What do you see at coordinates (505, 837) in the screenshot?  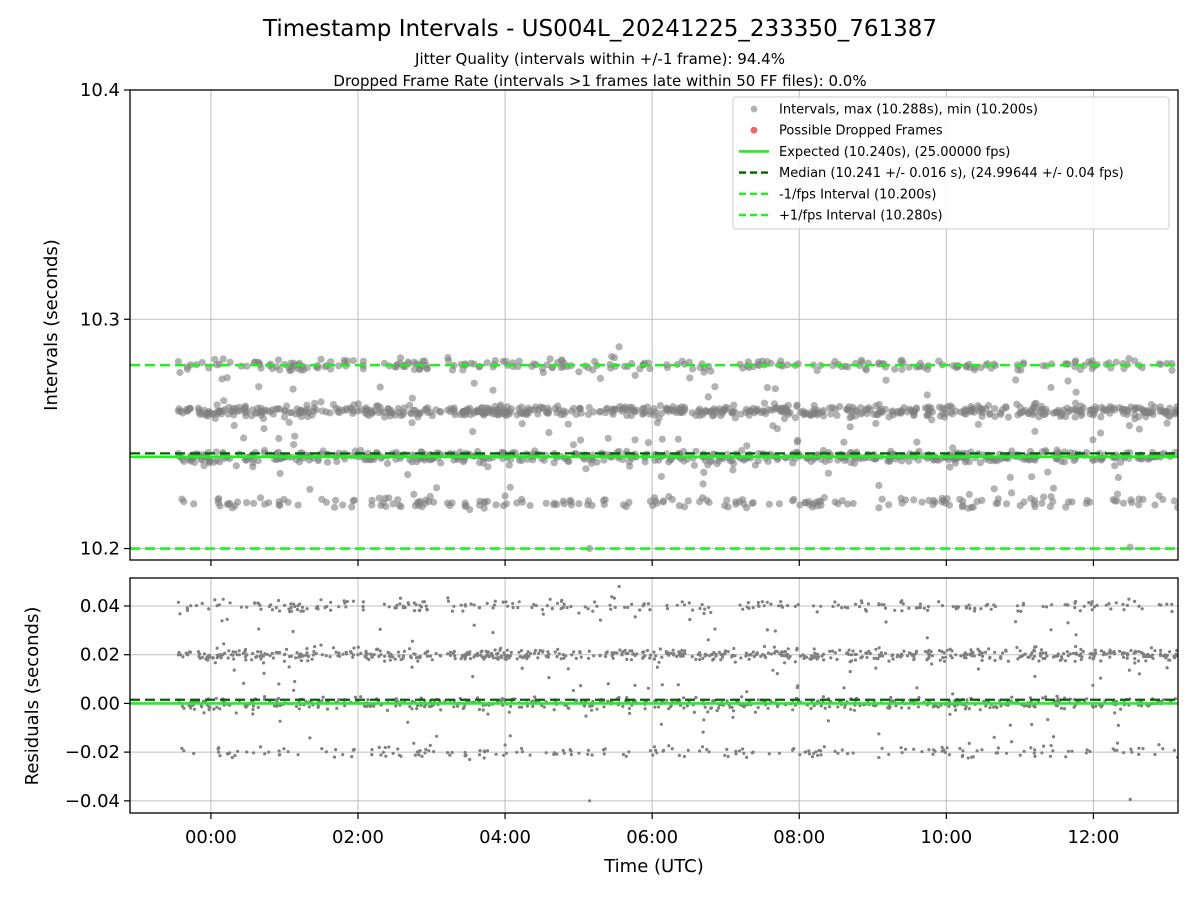 I see `x-tick-label: 04:00` at bounding box center [505, 837].